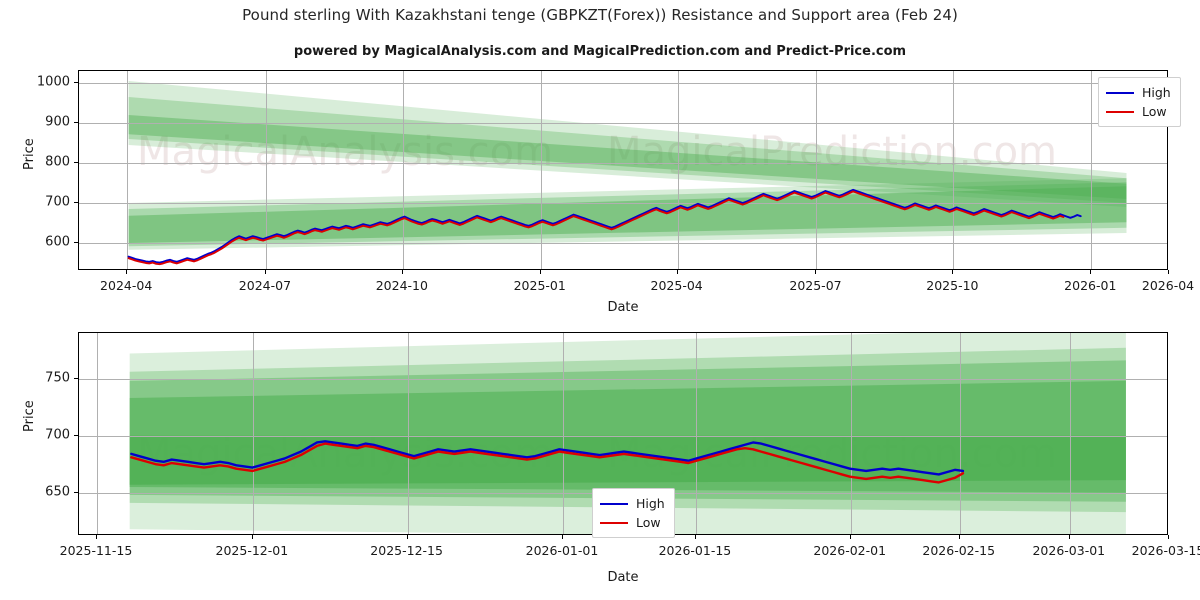 The image size is (1200, 600). What do you see at coordinates (547, 458) in the screenshot?
I see `detail-high-line` at bounding box center [547, 458].